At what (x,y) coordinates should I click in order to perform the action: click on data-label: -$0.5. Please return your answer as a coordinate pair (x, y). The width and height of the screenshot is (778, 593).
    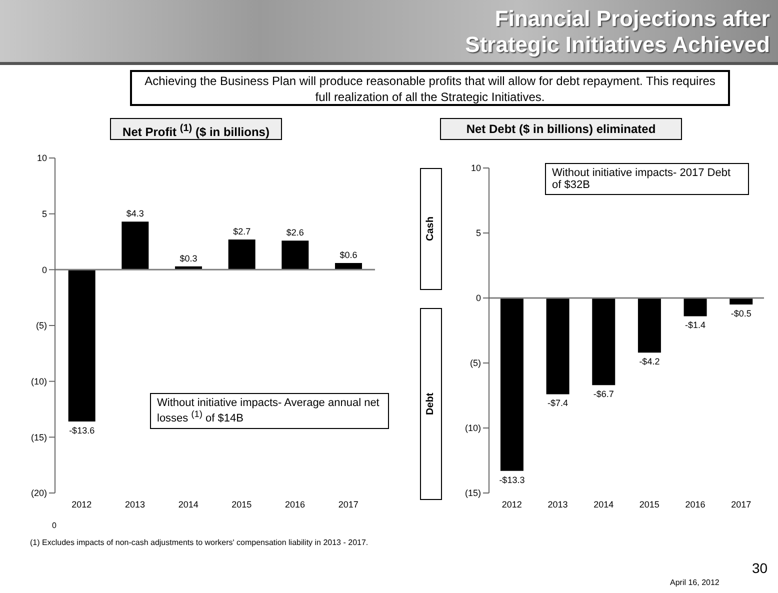
    Looking at the image, I should click on (741, 313).